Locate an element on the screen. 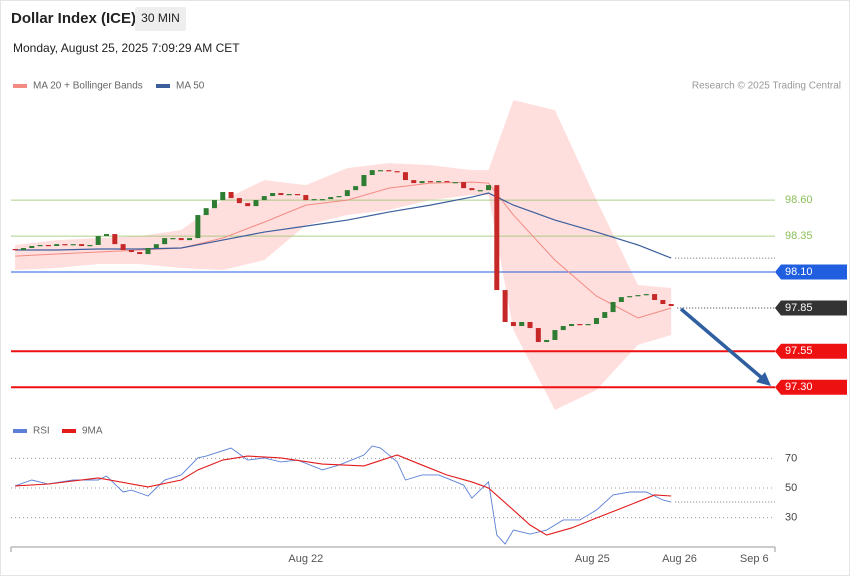 The width and height of the screenshot is (850, 576). forecast-arrow is located at coordinates (725, 346).